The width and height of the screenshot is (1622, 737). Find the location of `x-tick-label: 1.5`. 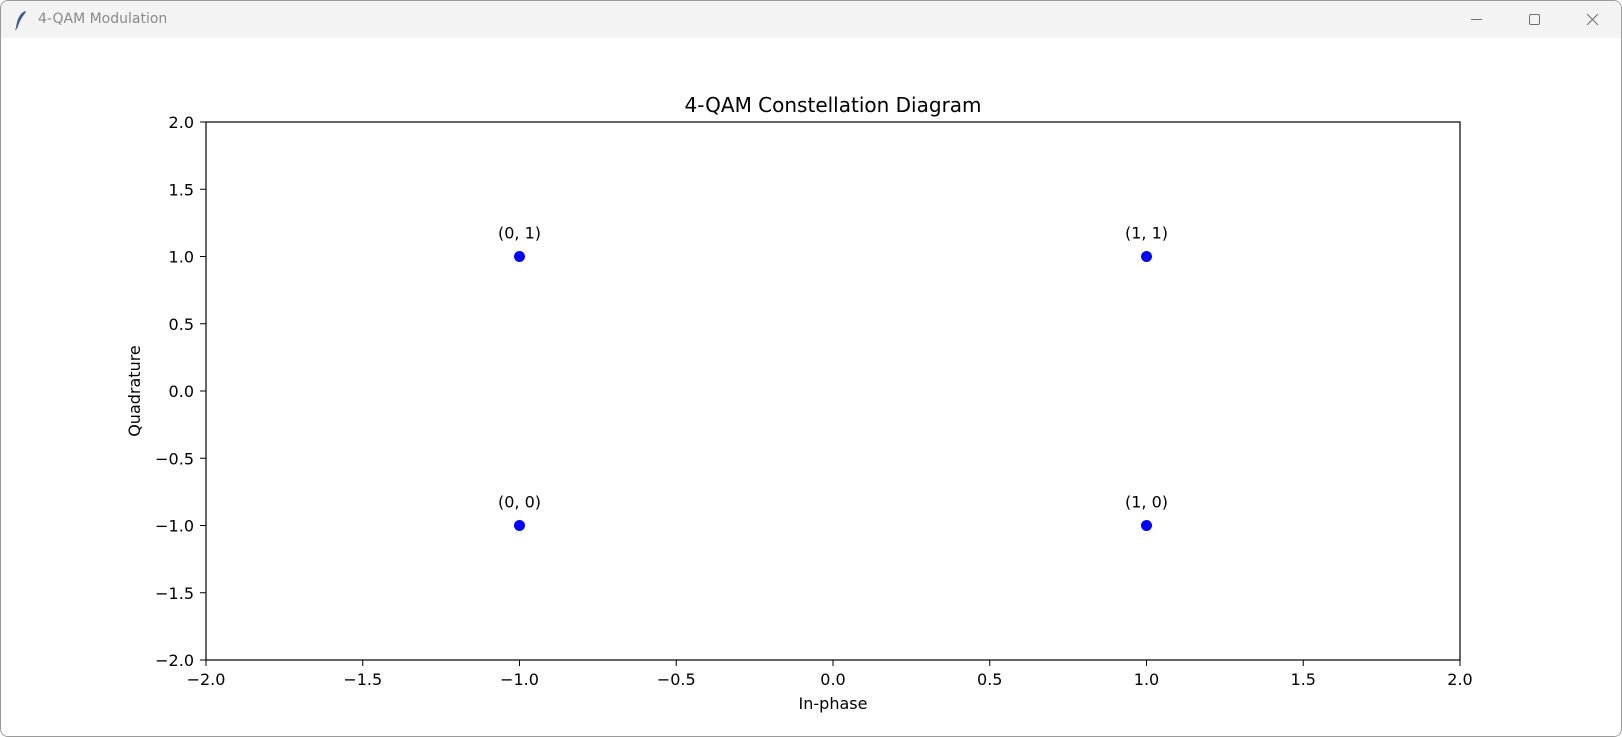

x-tick-label: 1.5 is located at coordinates (1303, 679).